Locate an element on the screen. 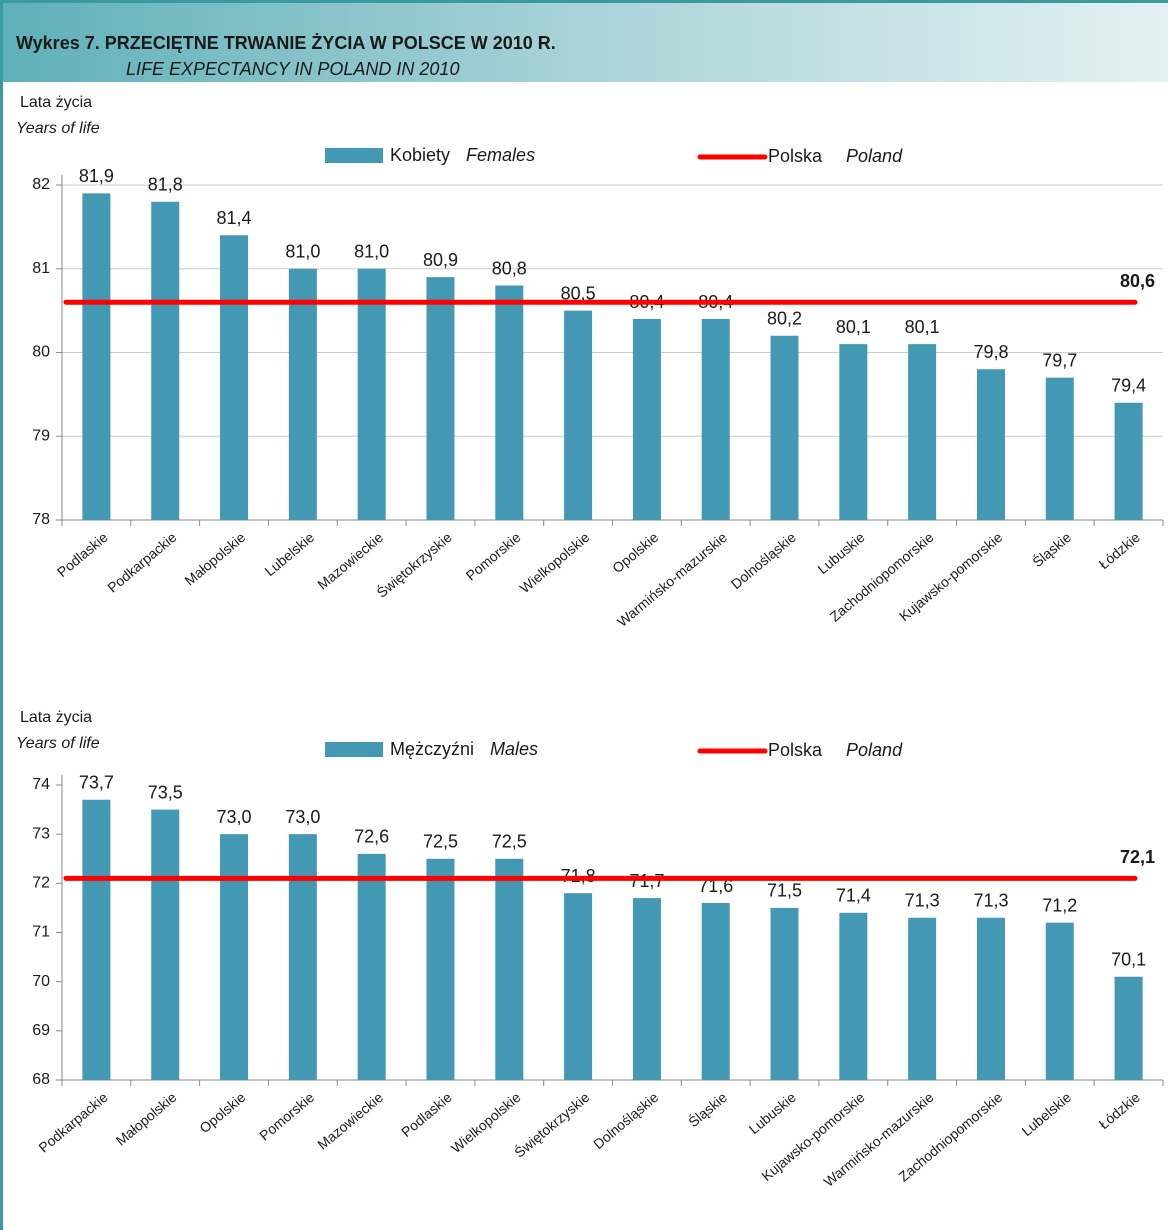 Image resolution: width=1168 pixels, height=1230 pixels. legend-label: Males is located at coordinates (514, 749).